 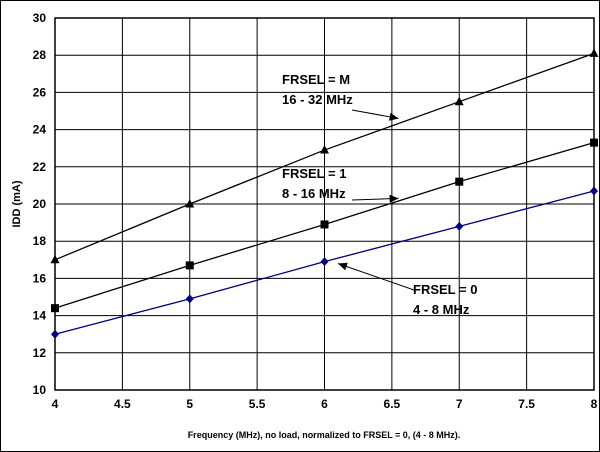 I want to click on annotation-m-range: 16 - 32 MHz, so click(x=317, y=99).